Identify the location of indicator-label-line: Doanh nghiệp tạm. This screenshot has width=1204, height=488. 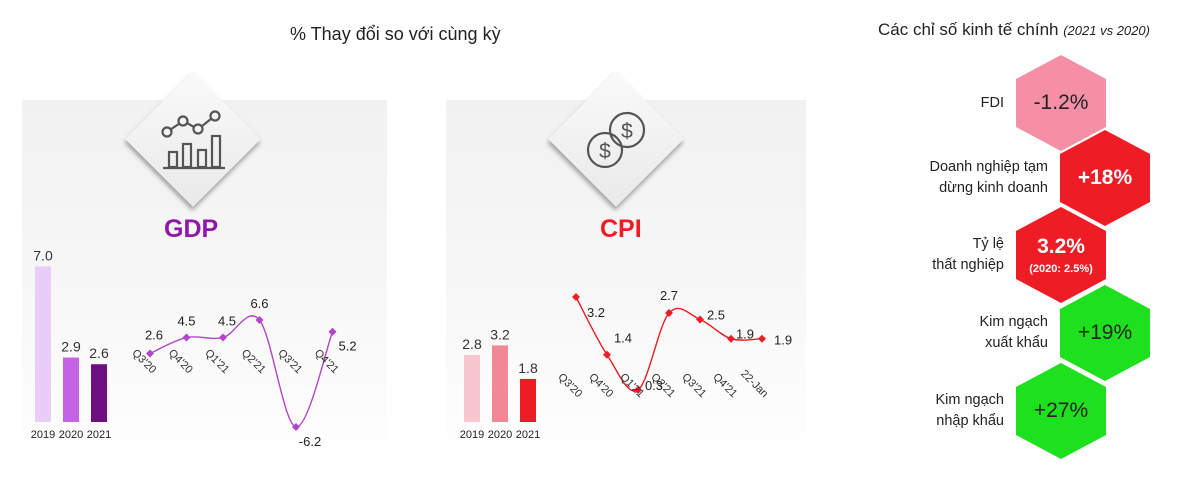
(989, 167).